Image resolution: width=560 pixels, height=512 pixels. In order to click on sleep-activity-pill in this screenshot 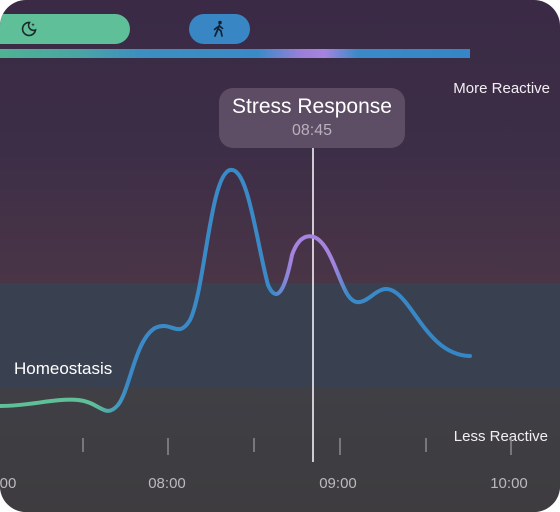, I will do `click(65, 29)`.